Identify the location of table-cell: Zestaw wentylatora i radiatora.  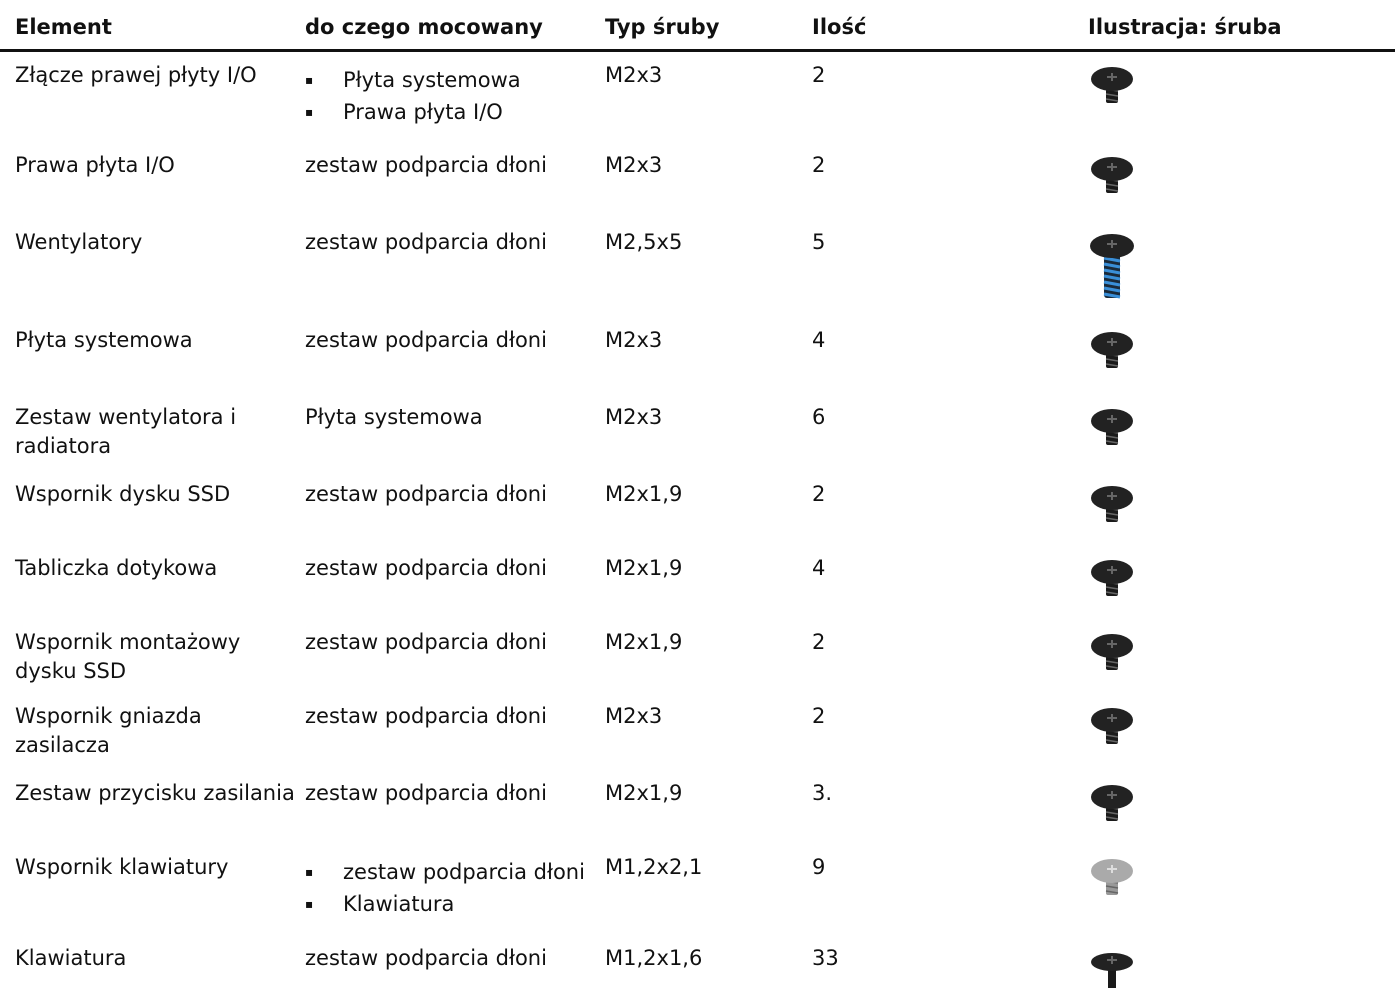
(126, 431).